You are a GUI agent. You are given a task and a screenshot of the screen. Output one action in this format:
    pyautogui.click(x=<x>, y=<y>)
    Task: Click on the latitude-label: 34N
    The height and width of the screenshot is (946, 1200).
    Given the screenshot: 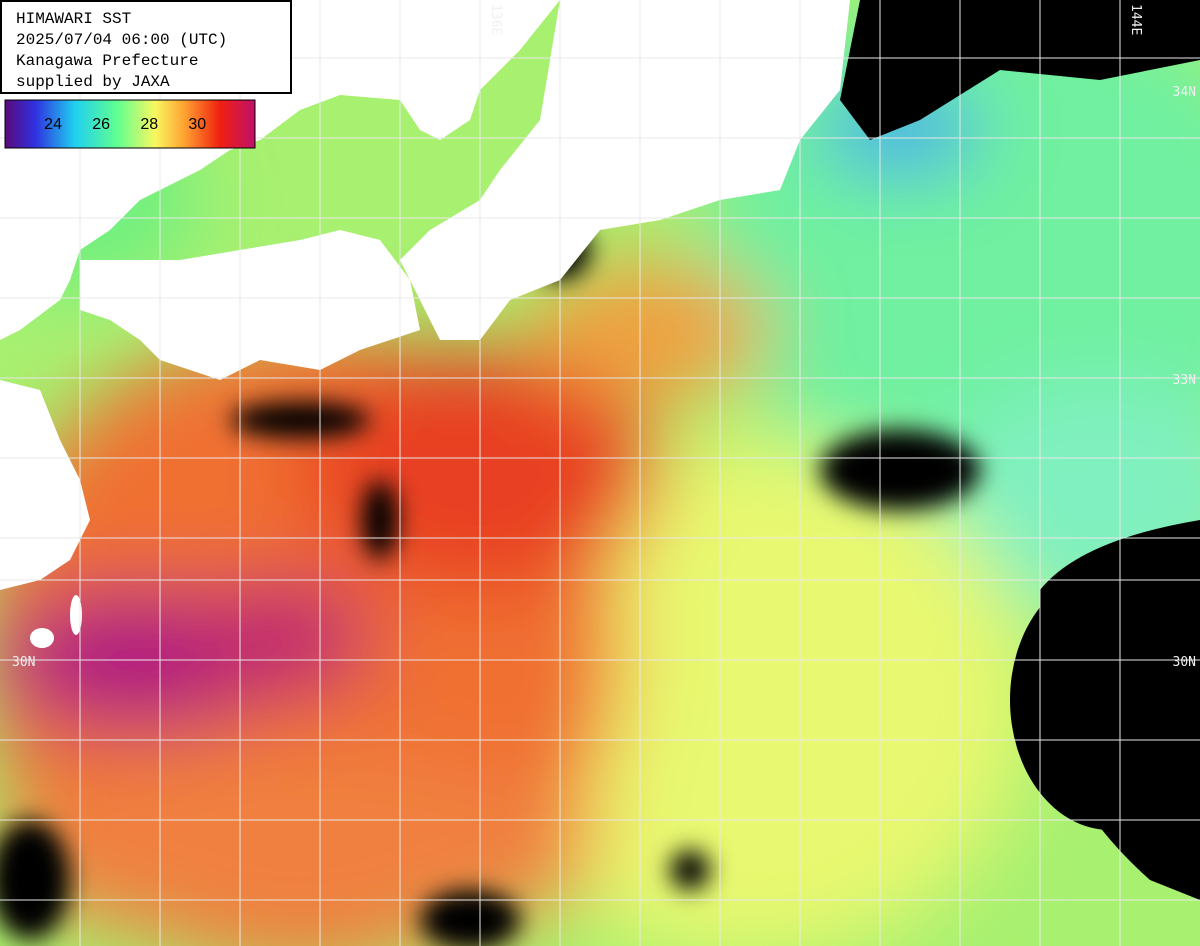 What is the action you would take?
    pyautogui.click(x=1184, y=92)
    